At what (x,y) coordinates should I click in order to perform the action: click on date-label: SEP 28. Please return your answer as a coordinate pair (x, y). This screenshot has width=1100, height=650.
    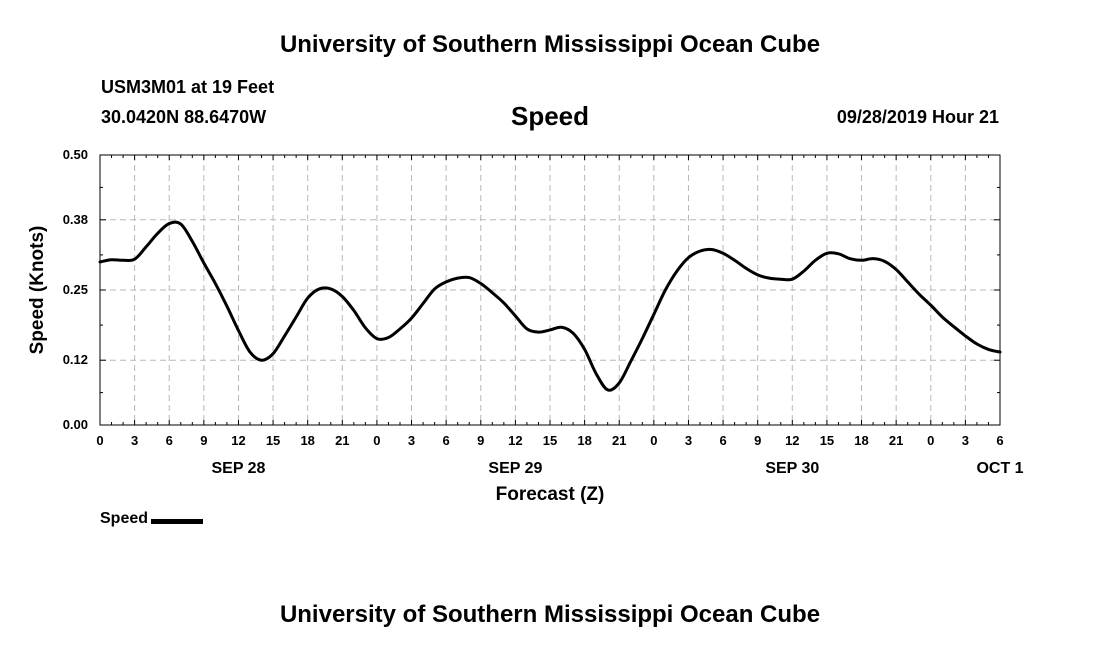
    Looking at the image, I should click on (238, 468).